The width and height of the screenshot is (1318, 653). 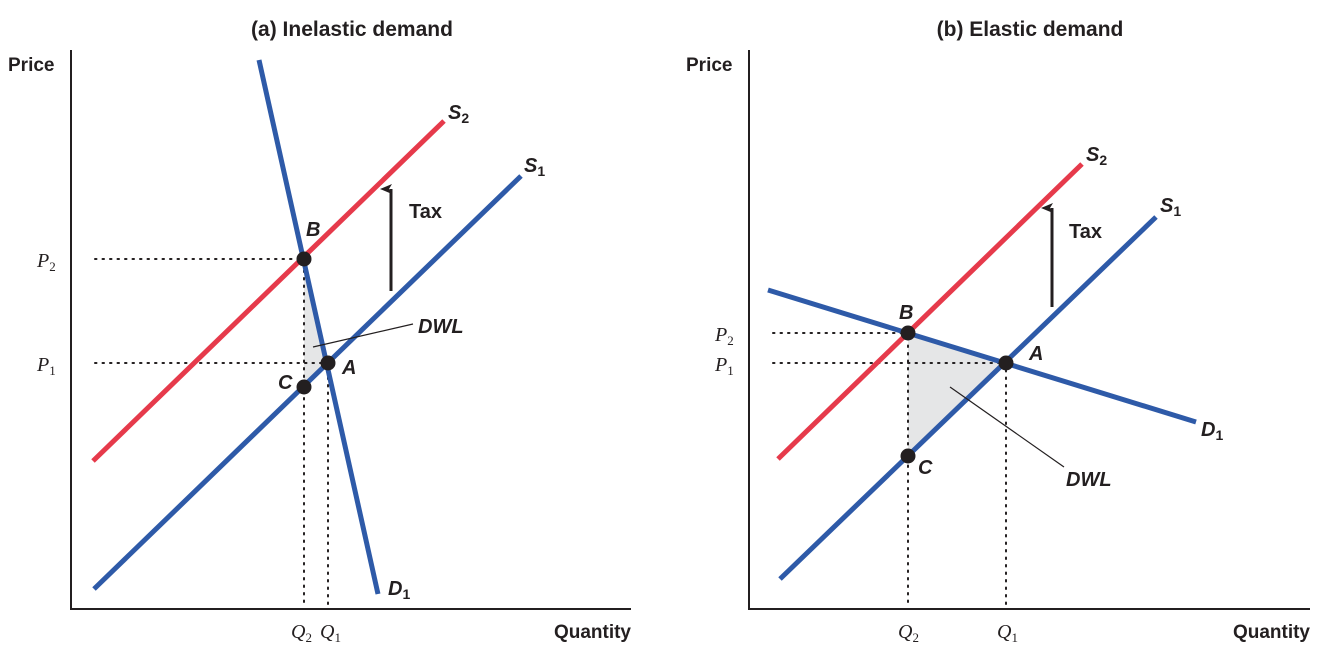 What do you see at coordinates (1030, 29) in the screenshot?
I see `panel-title: (b) Elastic demand` at bounding box center [1030, 29].